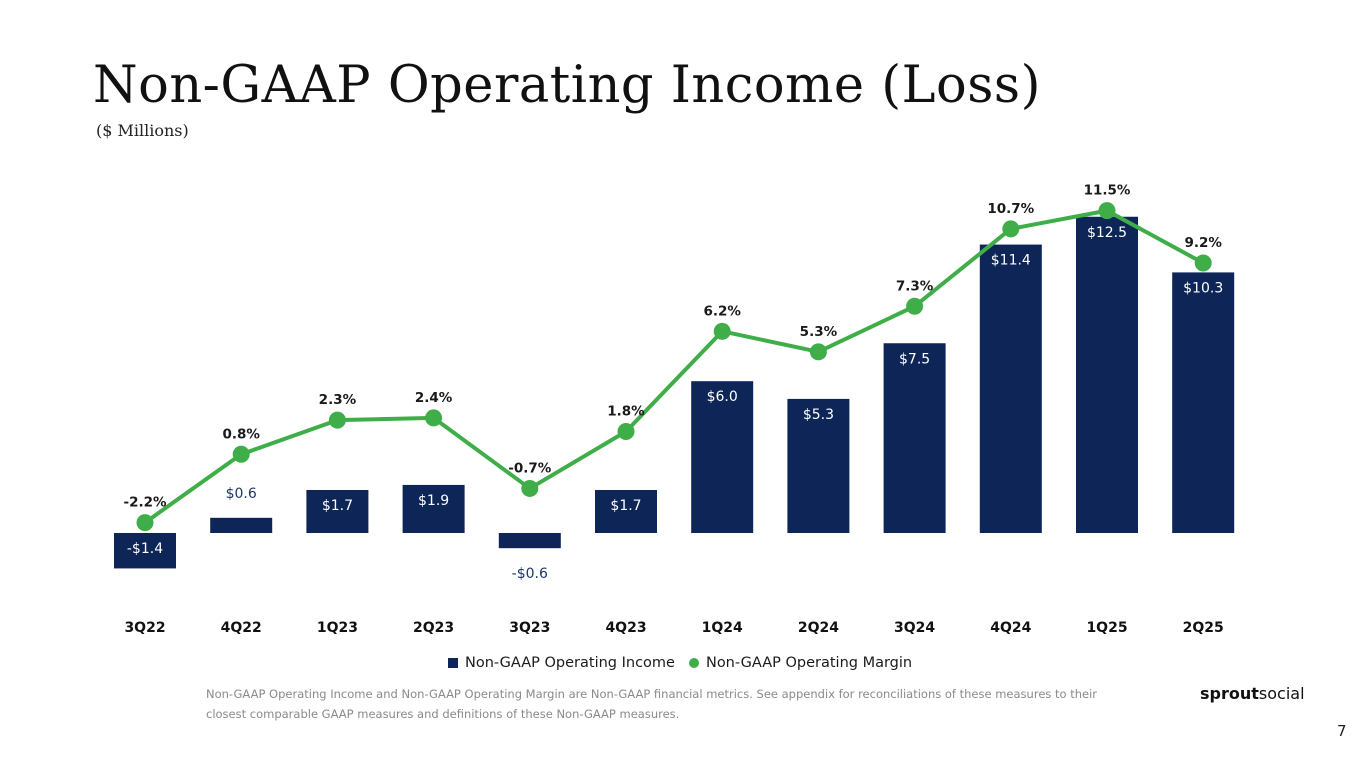  What do you see at coordinates (337, 628) in the screenshot?
I see `category-label-1Q23: 1Q23` at bounding box center [337, 628].